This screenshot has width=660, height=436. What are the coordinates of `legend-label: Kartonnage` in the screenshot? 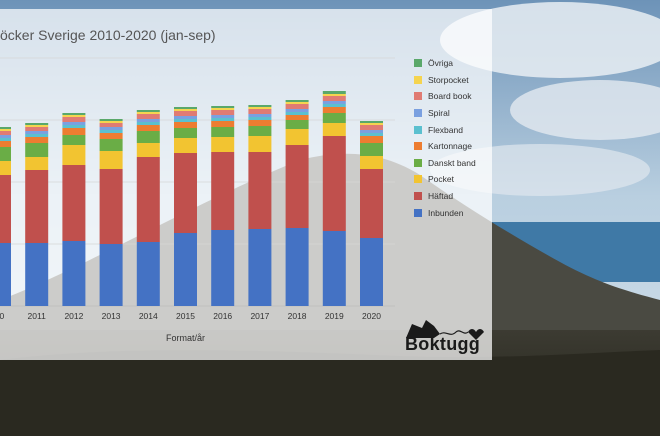 It's located at (450, 146).